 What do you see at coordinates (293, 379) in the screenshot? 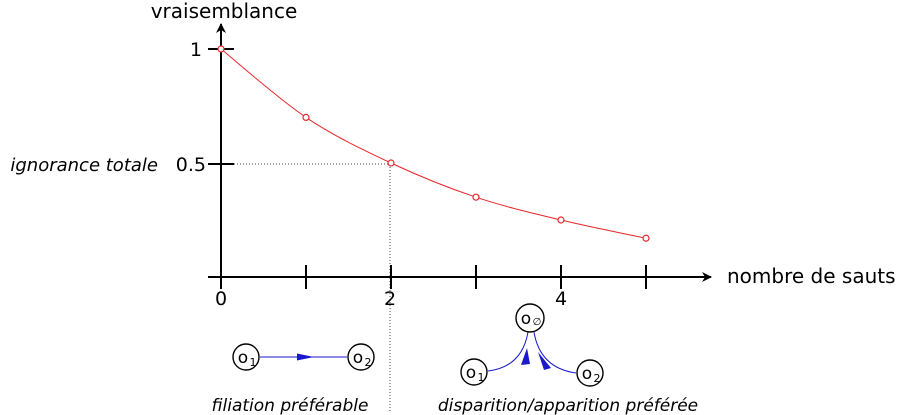
I see `filiation-diagram: o 1 o 2 filiation préférable` at bounding box center [293, 379].